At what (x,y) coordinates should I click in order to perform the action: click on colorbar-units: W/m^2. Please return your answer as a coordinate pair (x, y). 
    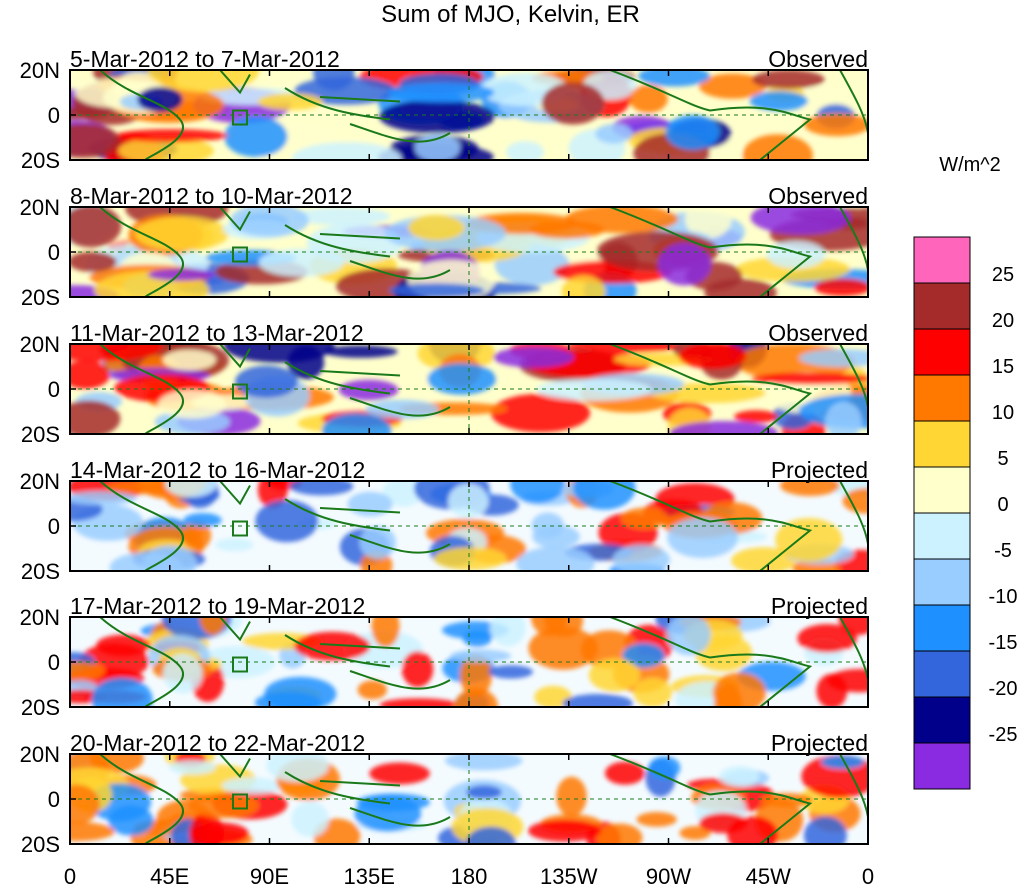
    Looking at the image, I should click on (970, 165).